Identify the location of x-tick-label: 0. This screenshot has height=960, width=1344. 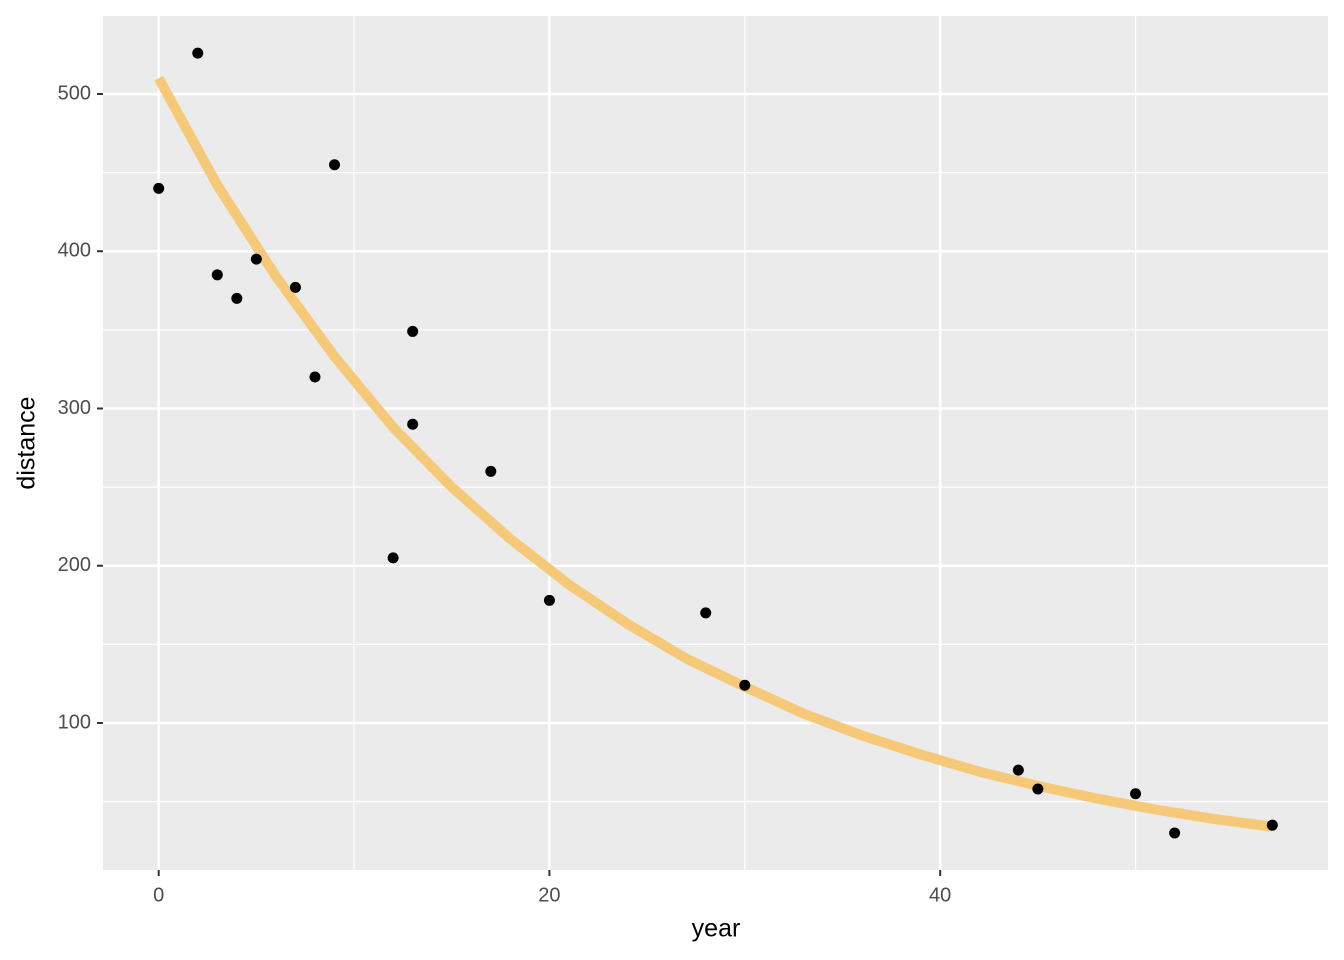
(158, 895).